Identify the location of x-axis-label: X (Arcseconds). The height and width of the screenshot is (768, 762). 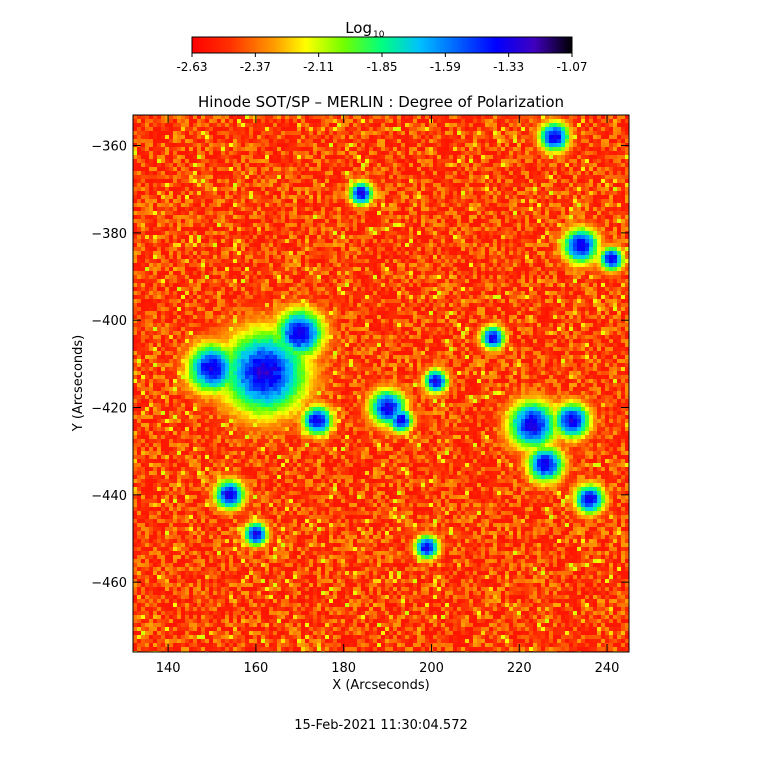
(380, 685).